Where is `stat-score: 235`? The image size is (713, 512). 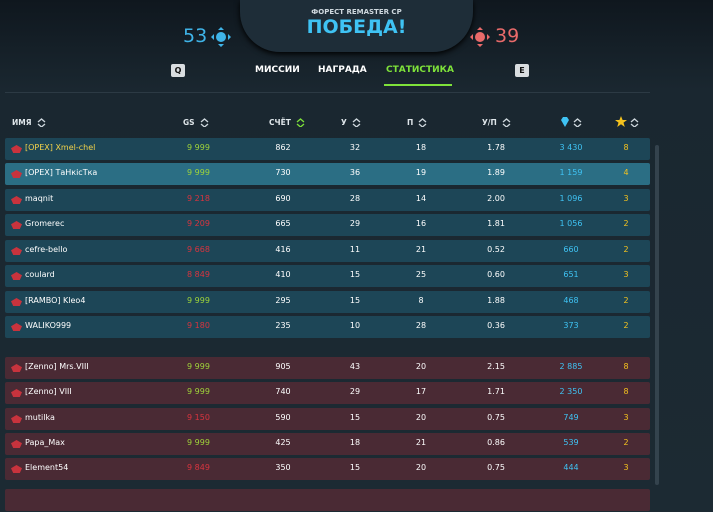 stat-score: 235 is located at coordinates (283, 325).